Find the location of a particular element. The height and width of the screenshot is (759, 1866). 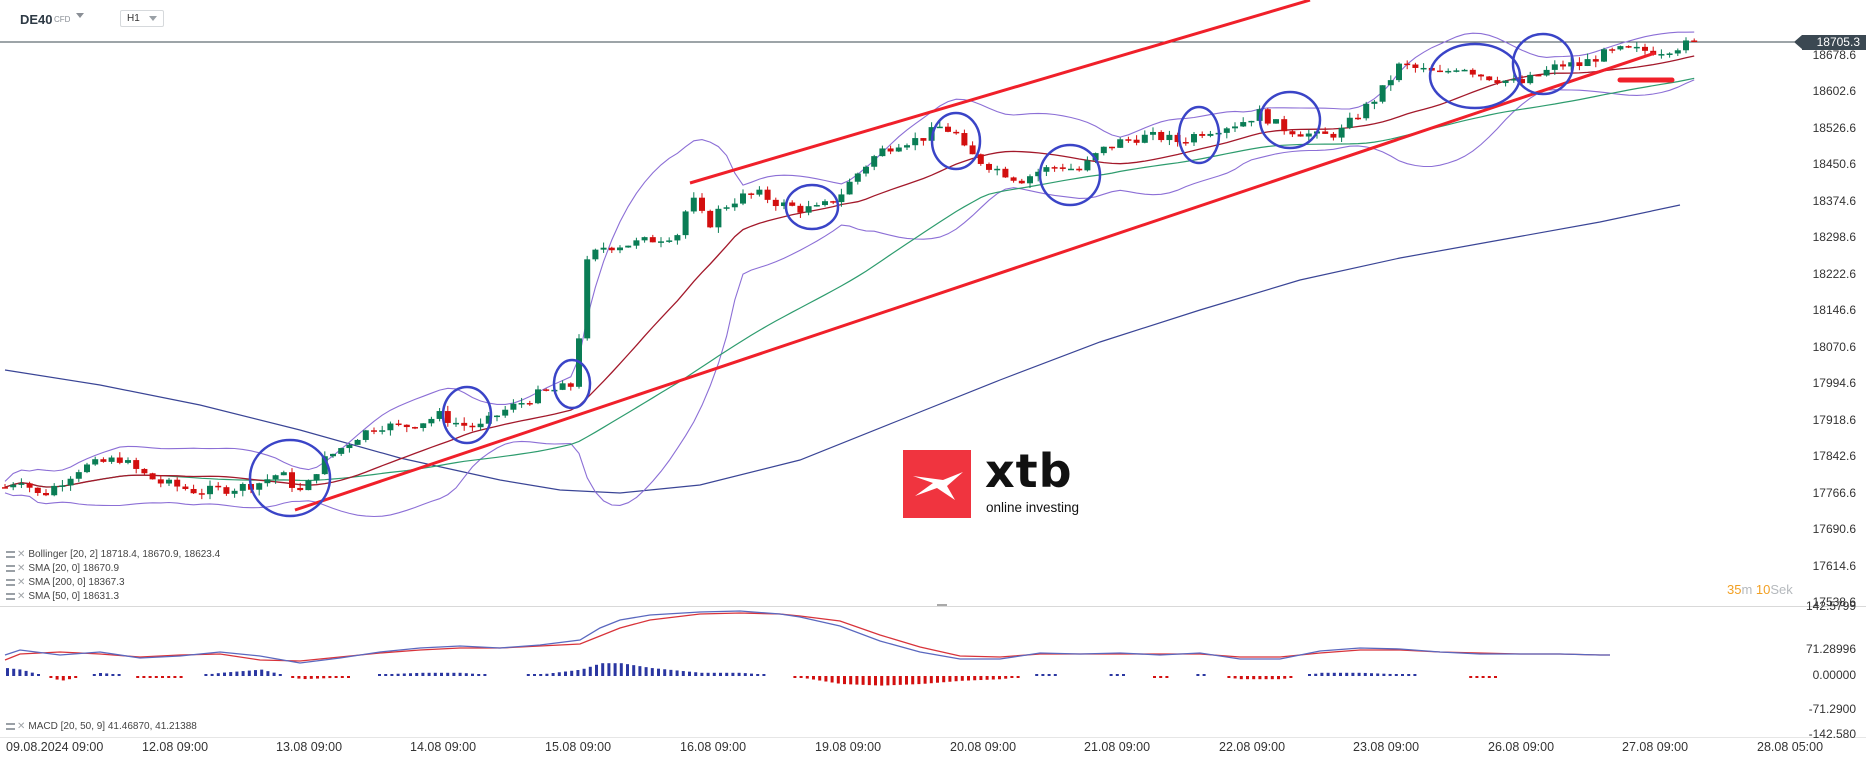

chevron-down-icon is located at coordinates (153, 18).